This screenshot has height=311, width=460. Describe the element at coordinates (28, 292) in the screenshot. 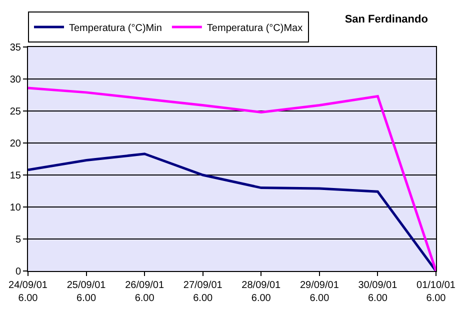

I see `x-tick-label: 24/09/01 6.00` at that location.